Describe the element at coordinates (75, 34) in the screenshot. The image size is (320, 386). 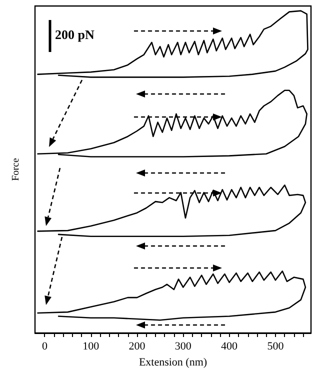
I see `annotation: 200 pN` at that location.